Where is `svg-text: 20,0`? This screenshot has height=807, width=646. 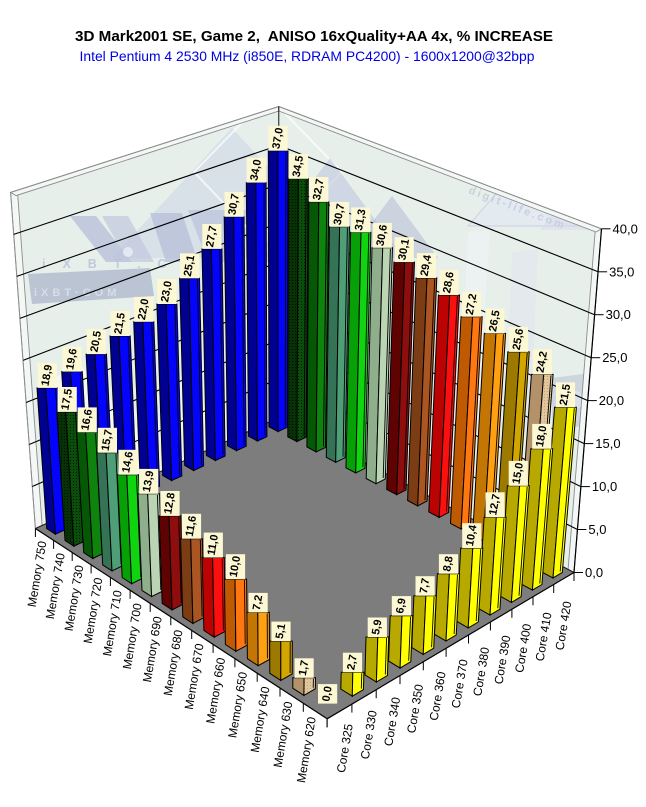 svg-text: 20,0 is located at coordinates (611, 400).